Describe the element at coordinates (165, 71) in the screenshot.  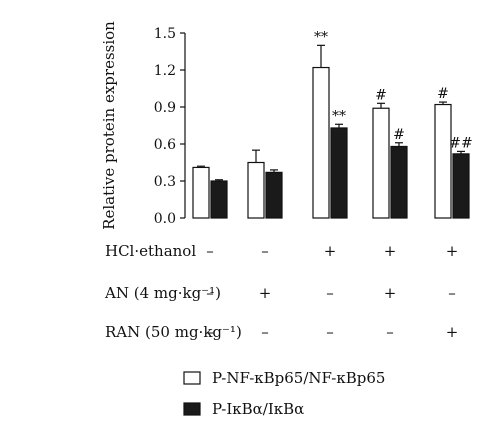
I see `y-tick-label: 1.2` at that location.